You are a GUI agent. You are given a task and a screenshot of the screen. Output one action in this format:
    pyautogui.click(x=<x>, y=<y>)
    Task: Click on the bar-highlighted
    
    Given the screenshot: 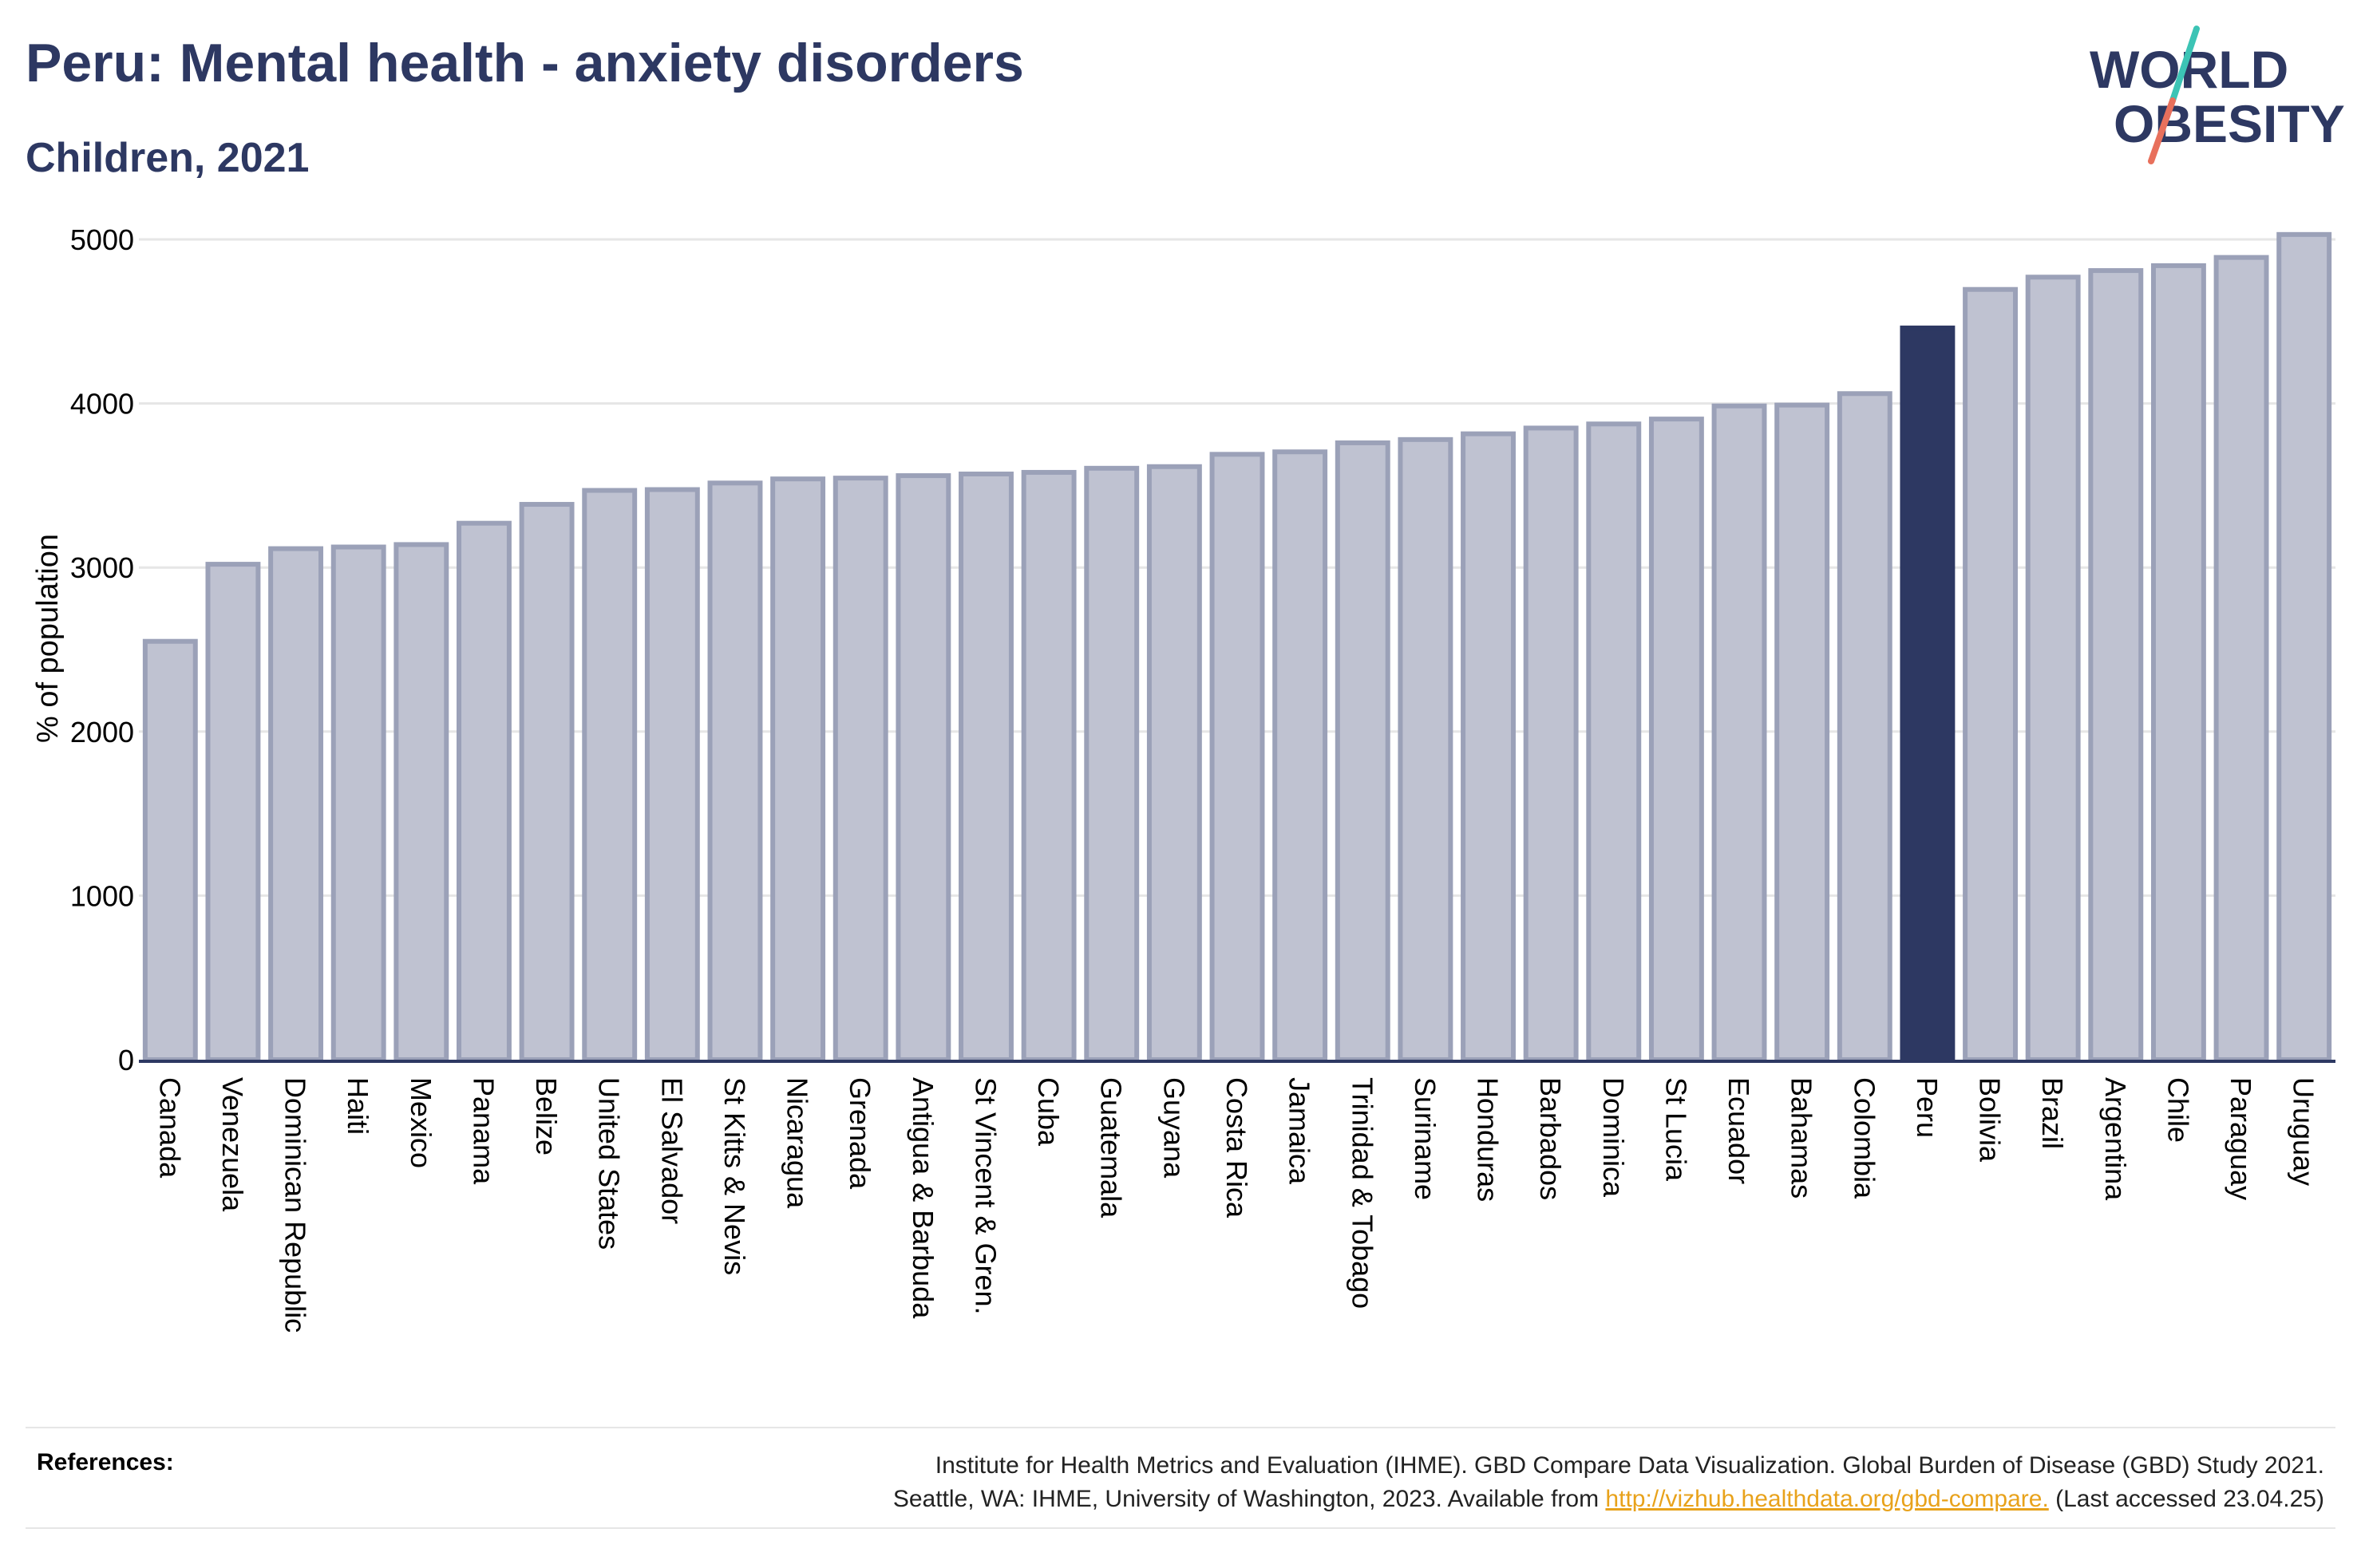 What is the action you would take?
    pyautogui.click(x=1928, y=694)
    